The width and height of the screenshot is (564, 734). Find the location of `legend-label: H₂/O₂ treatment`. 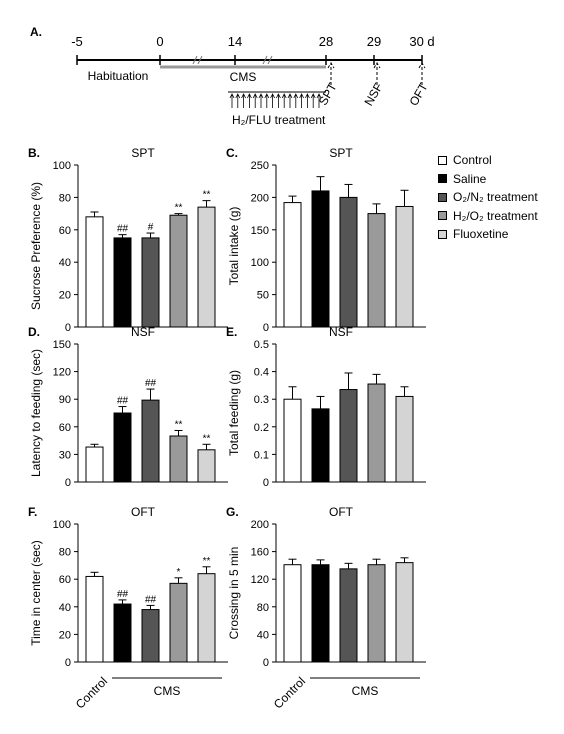

legend-label: H₂/O₂ treatment is located at coordinates (495, 215).